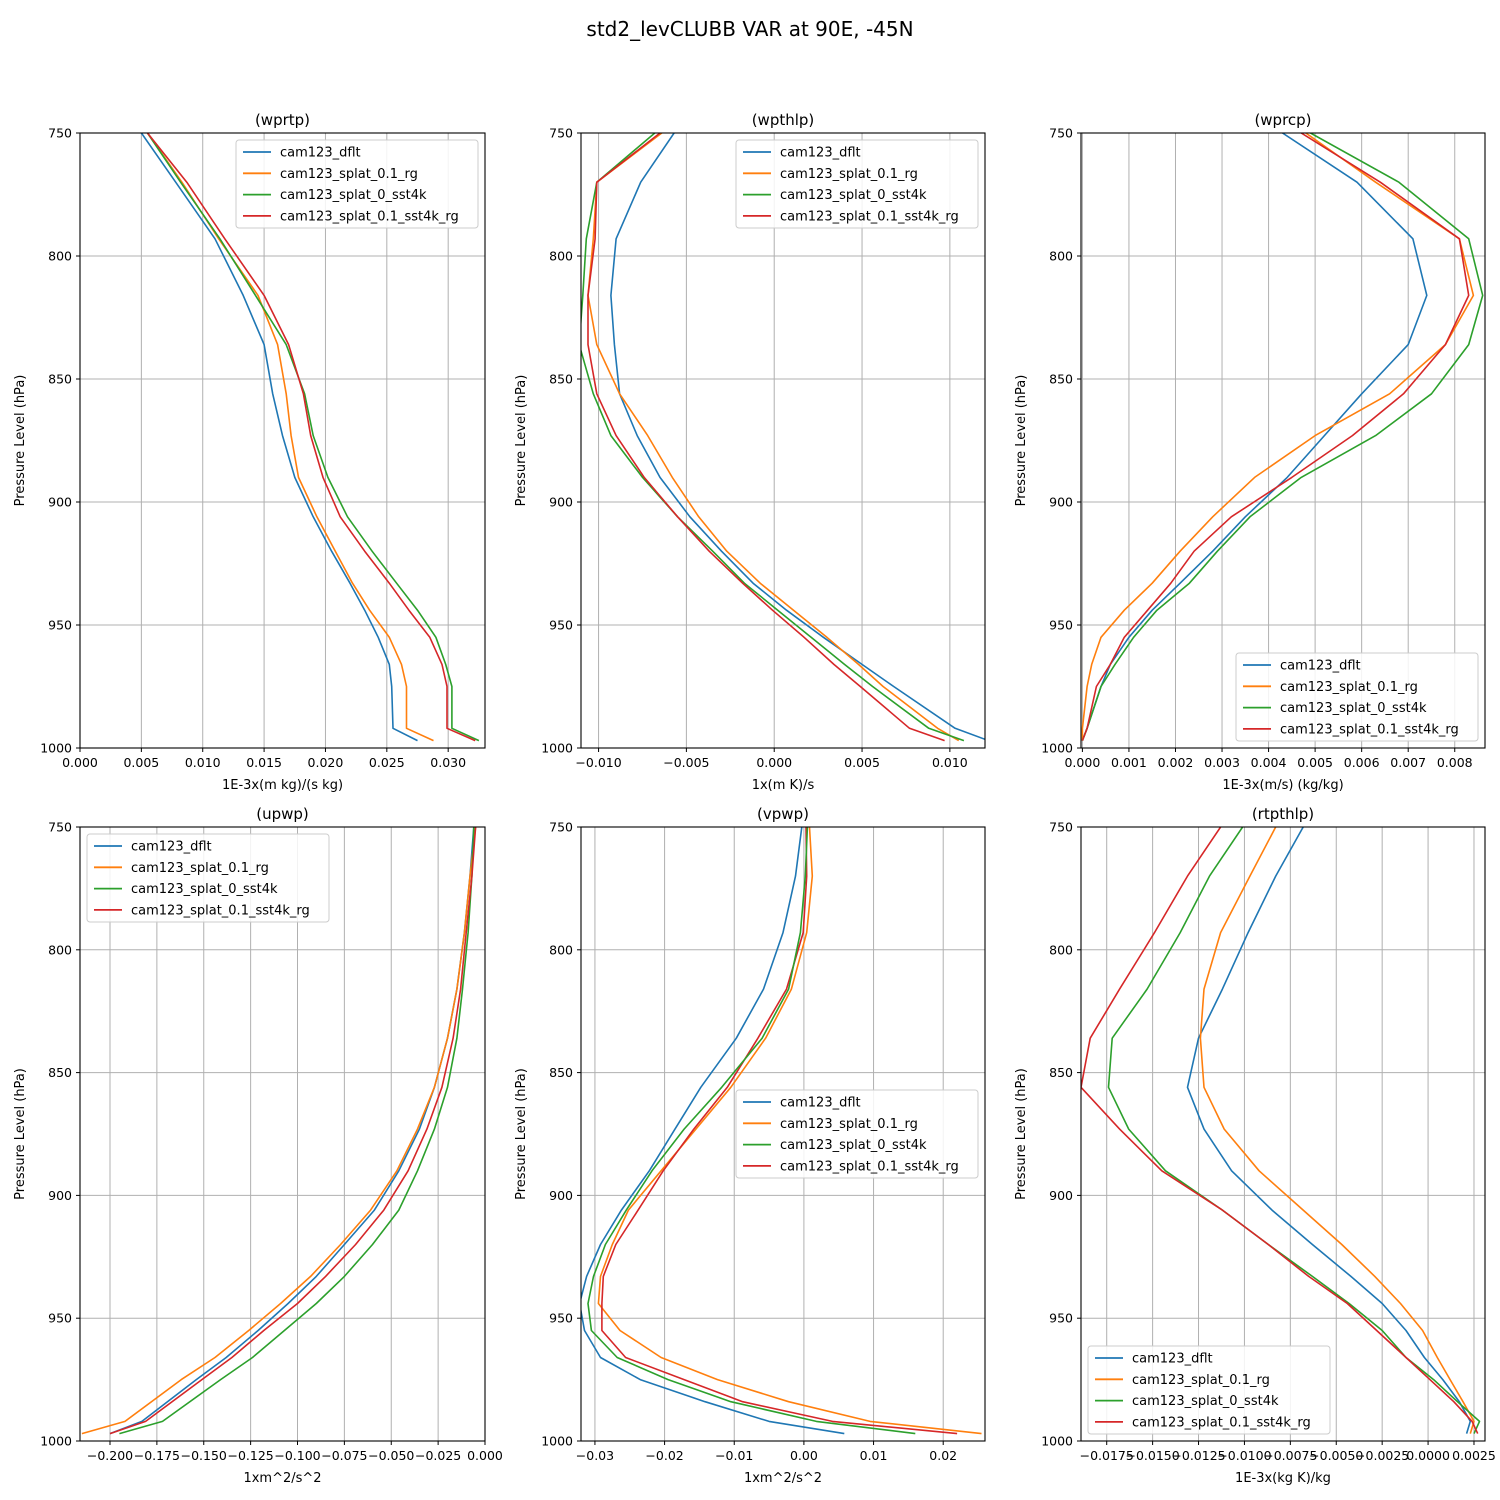  What do you see at coordinates (1283, 1478) in the screenshot?
I see `x-axis-label: 1E-3x(kg K)/kg` at bounding box center [1283, 1478].